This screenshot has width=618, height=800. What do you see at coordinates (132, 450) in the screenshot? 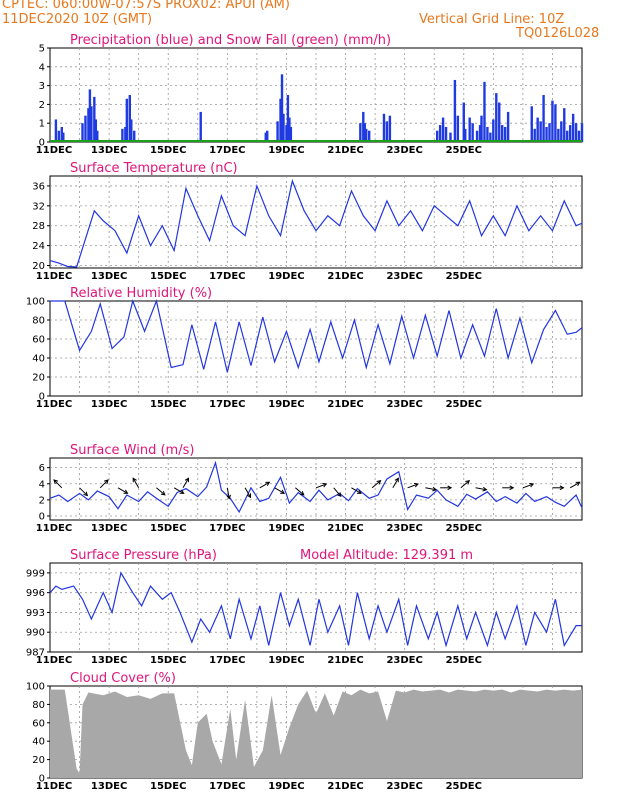
I see `panel-title: Surface Wind (m/s)` at bounding box center [132, 450].